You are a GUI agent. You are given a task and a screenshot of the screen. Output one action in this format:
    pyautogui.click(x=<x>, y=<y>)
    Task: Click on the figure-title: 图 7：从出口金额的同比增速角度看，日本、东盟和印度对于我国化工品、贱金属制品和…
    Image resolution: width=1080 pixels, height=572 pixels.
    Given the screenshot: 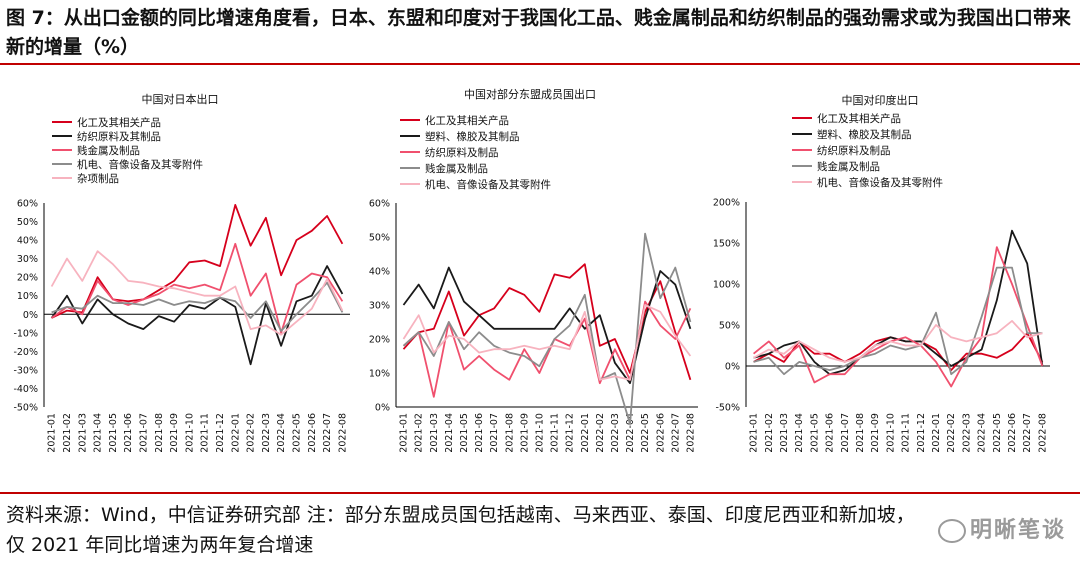 What is the action you would take?
    pyautogui.click(x=538, y=32)
    